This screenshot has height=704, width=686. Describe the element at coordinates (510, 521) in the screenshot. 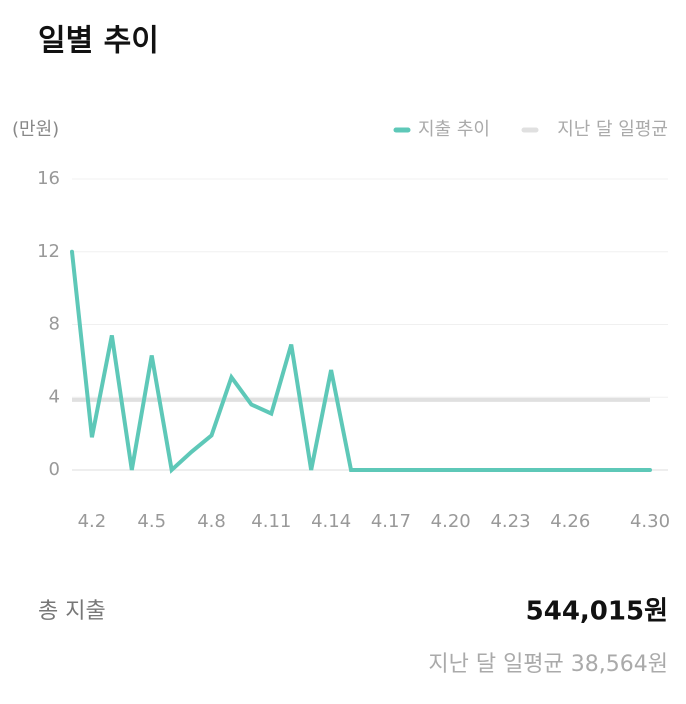

I see `x-tick-label: 4.23` at that location.